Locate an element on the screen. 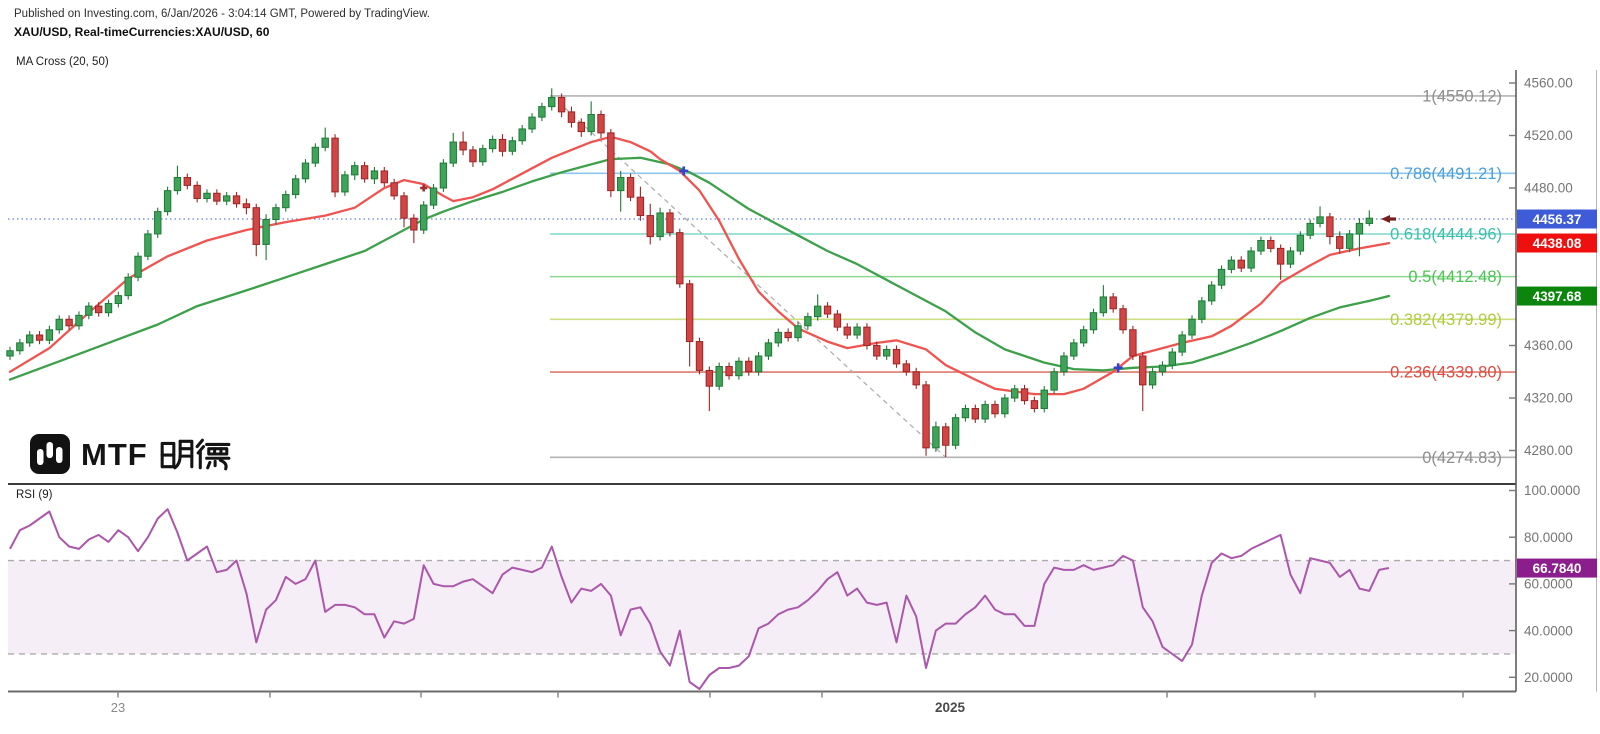  fib-trendline is located at coordinates (749, 276).